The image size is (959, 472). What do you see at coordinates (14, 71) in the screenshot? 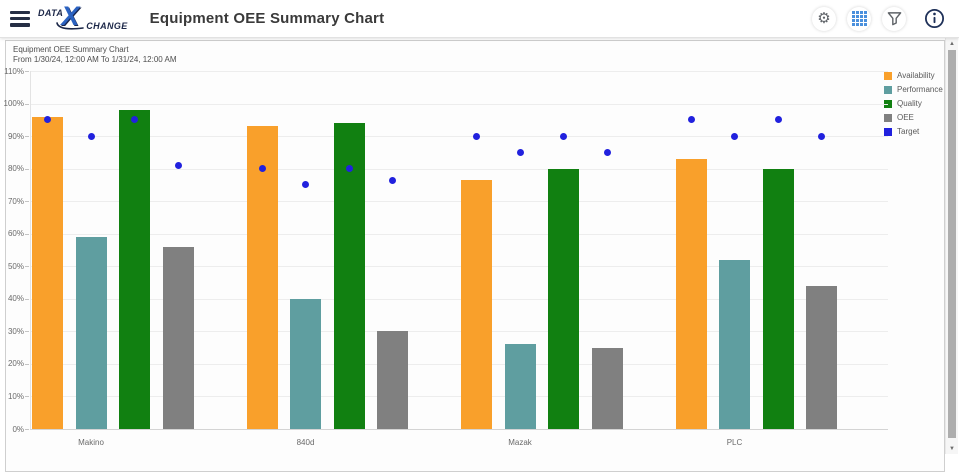
I see `y-axis-label: 110%` at bounding box center [14, 71].